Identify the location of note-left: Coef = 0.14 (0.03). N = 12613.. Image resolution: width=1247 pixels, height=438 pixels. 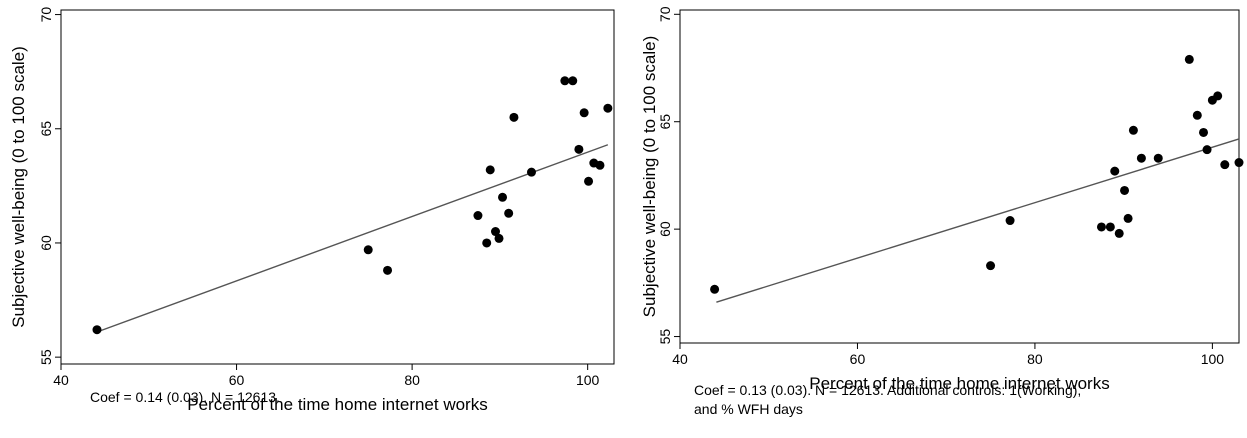
(350, 397).